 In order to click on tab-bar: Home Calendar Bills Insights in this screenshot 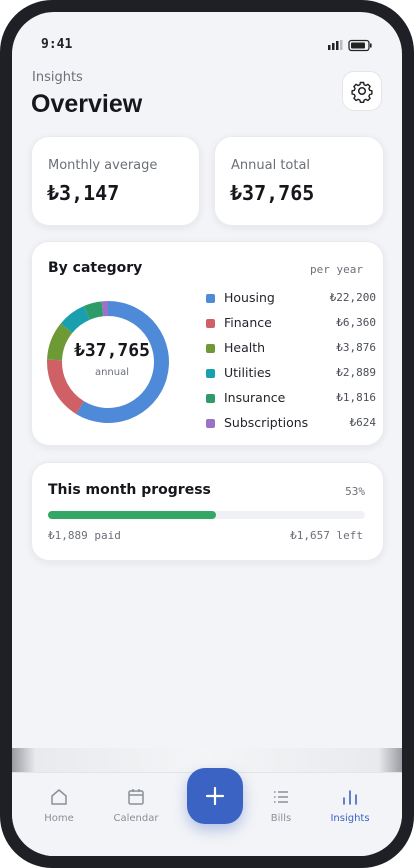, I will do `click(207, 812)`.